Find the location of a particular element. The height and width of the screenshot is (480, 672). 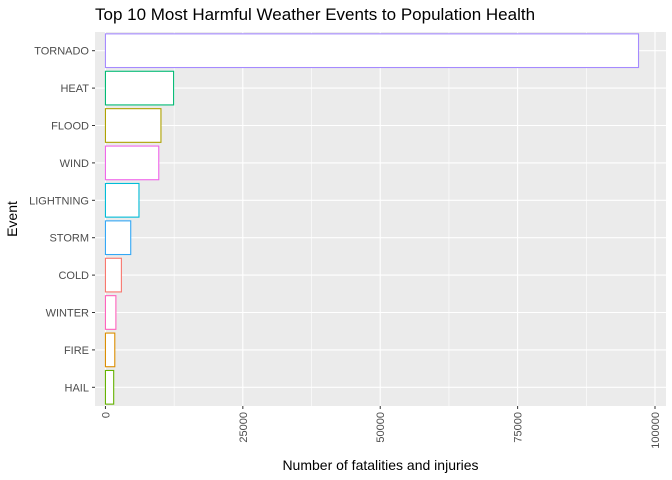

bar-hail is located at coordinates (109, 387).